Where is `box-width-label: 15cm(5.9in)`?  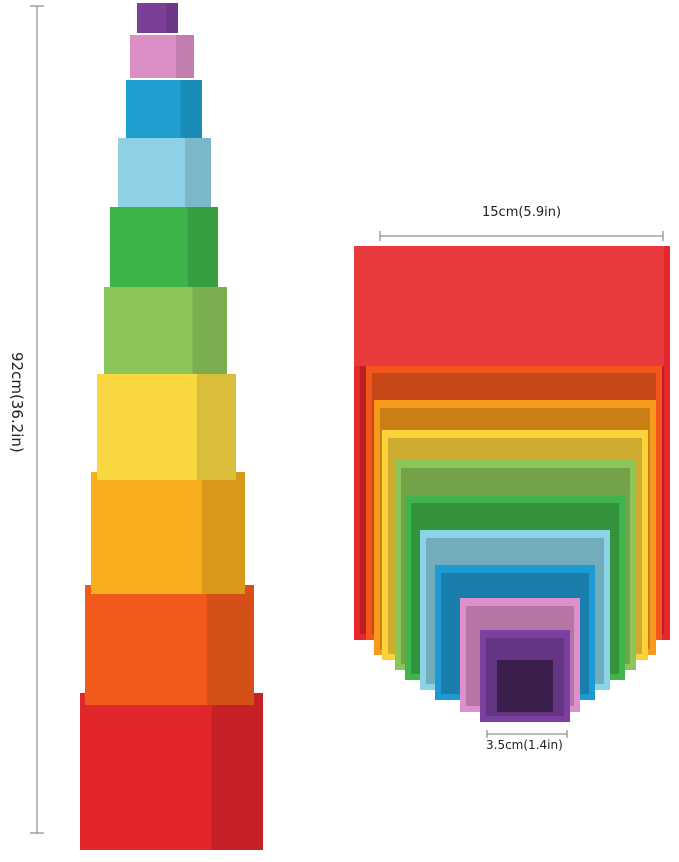 box-width-label: 15cm(5.9in) is located at coordinates (522, 212).